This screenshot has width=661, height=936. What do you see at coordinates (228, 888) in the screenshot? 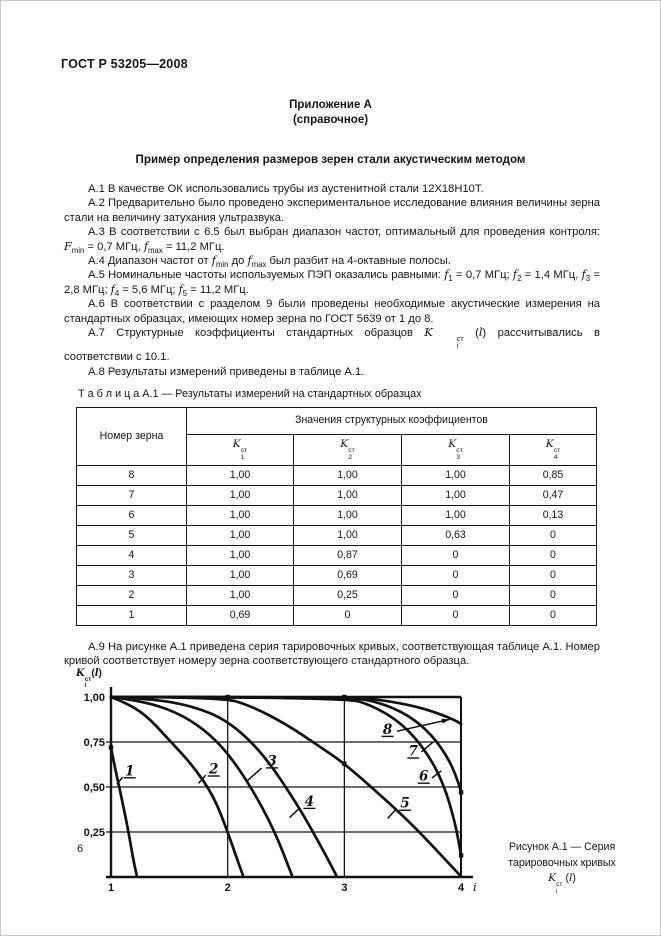
I see `x-tick-label: 2` at bounding box center [228, 888].